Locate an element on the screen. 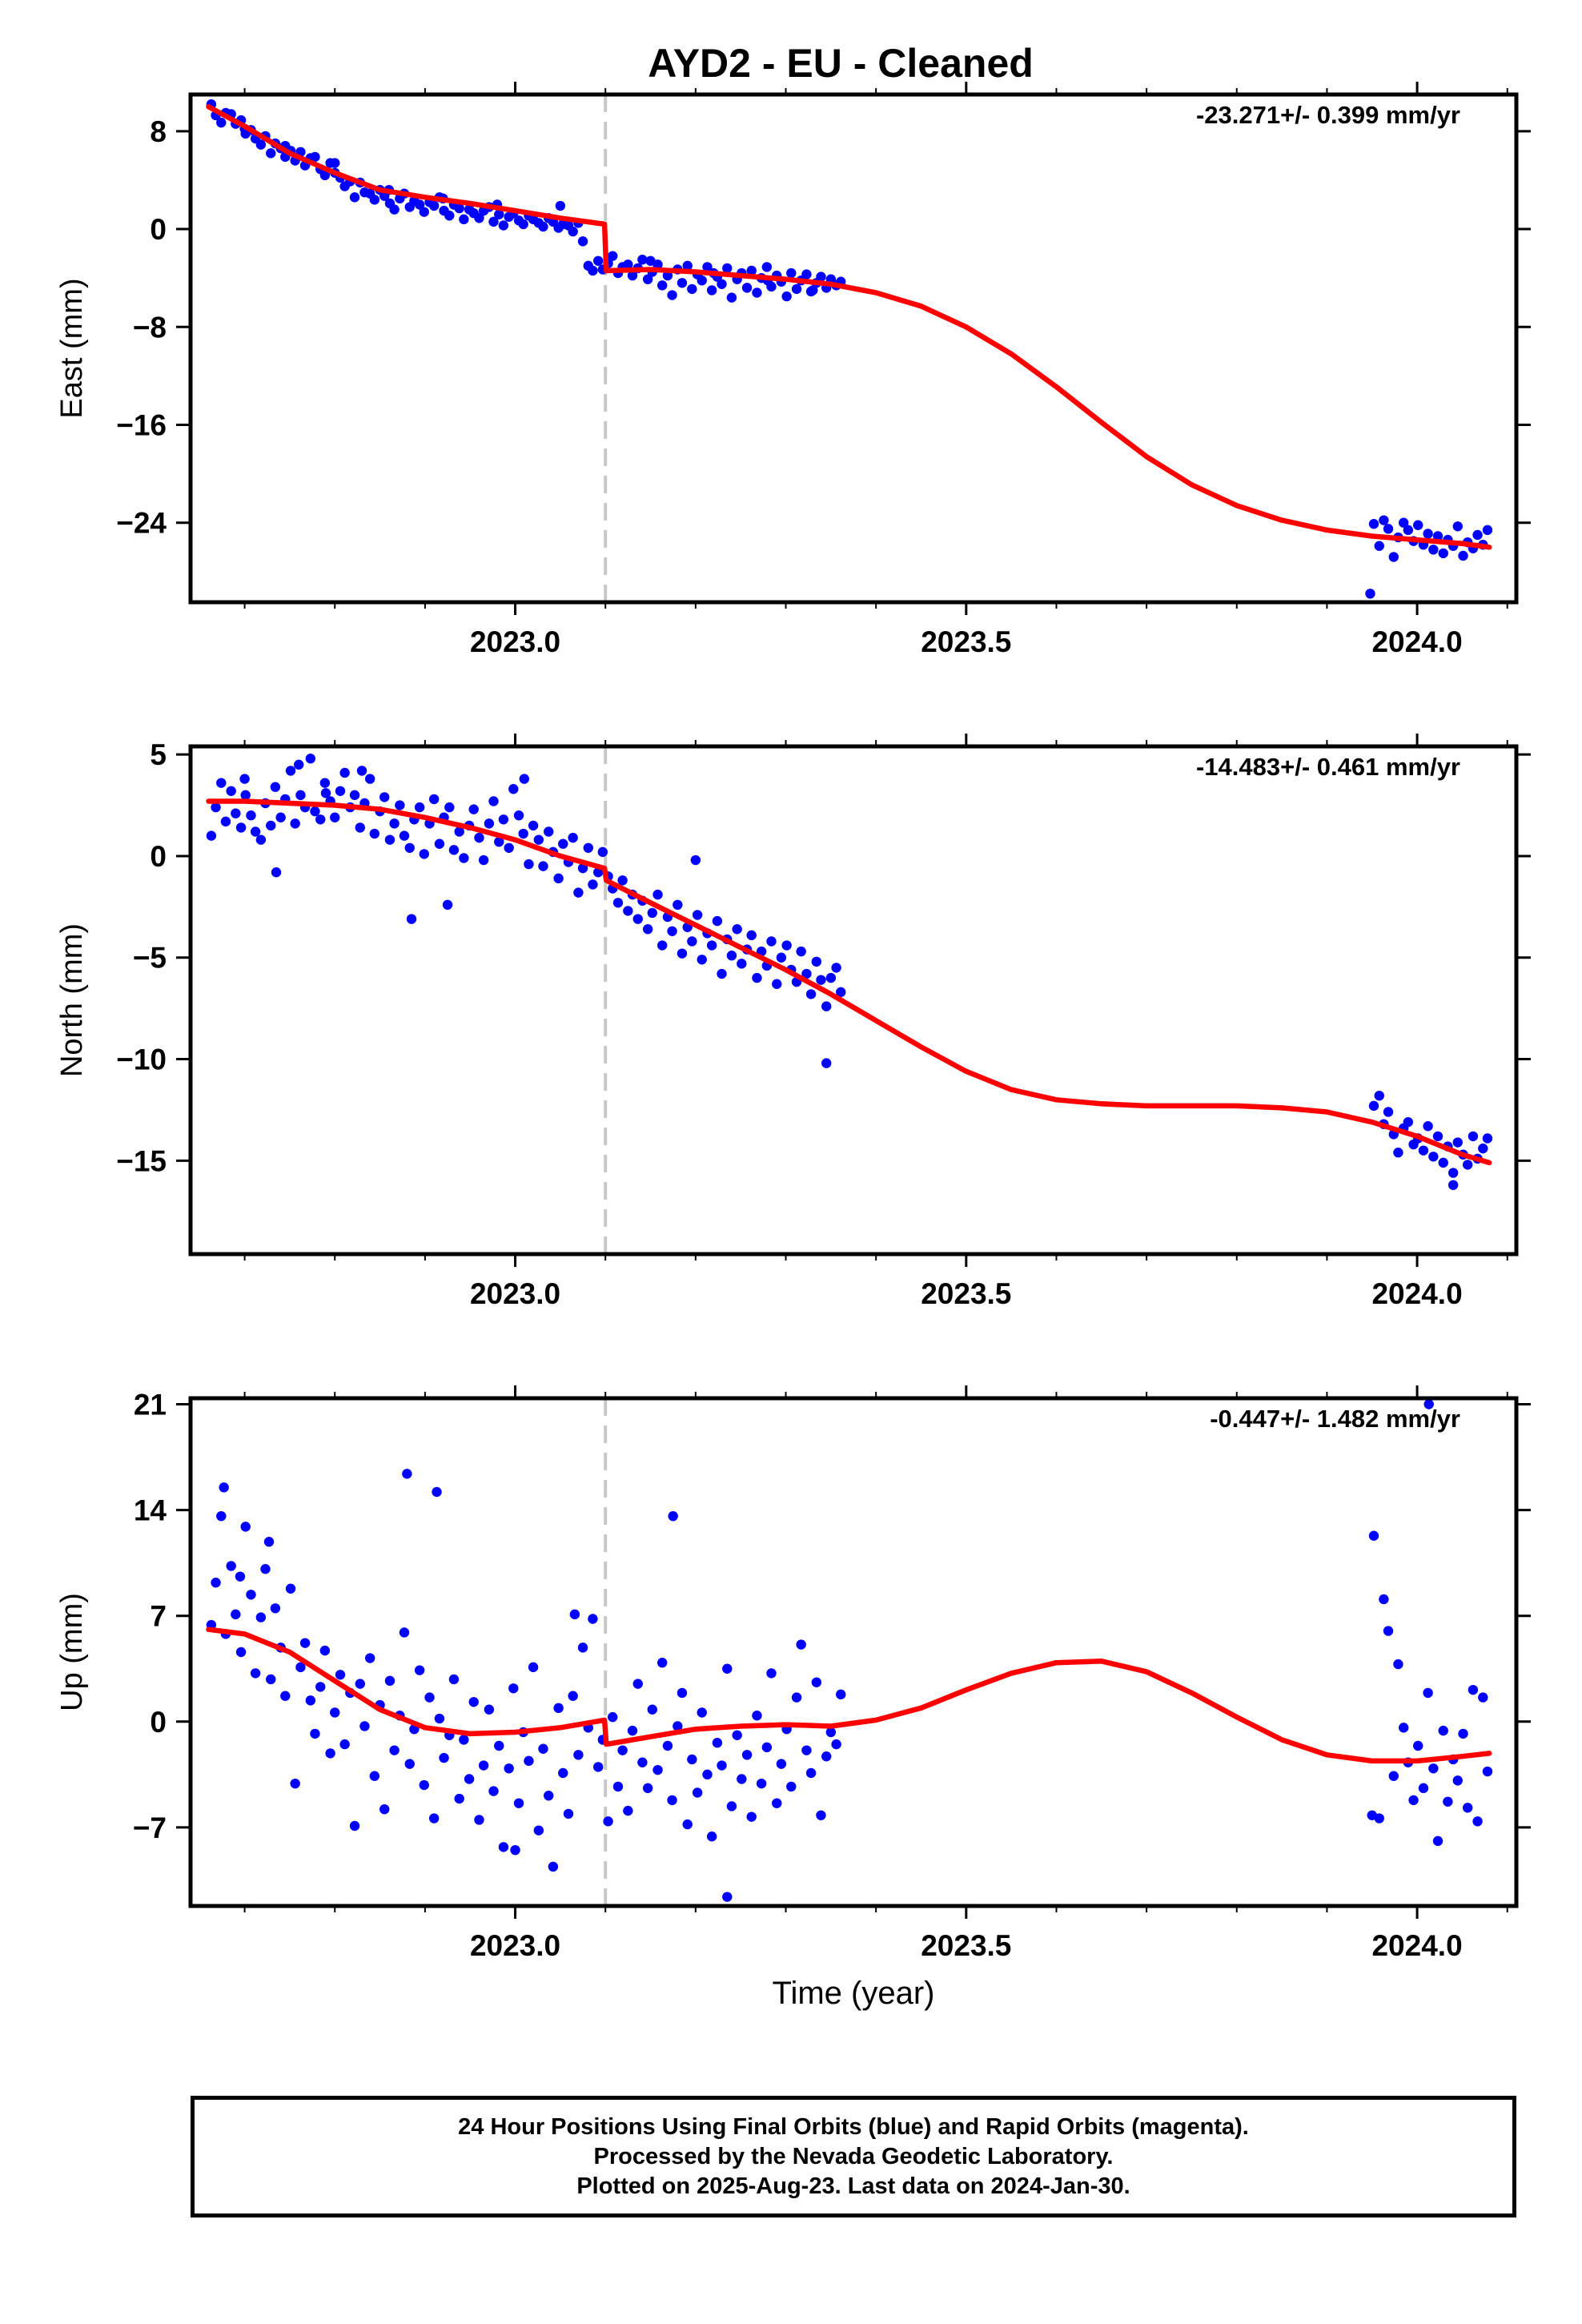  y-axis-label: North (mm) is located at coordinates (72, 1000).